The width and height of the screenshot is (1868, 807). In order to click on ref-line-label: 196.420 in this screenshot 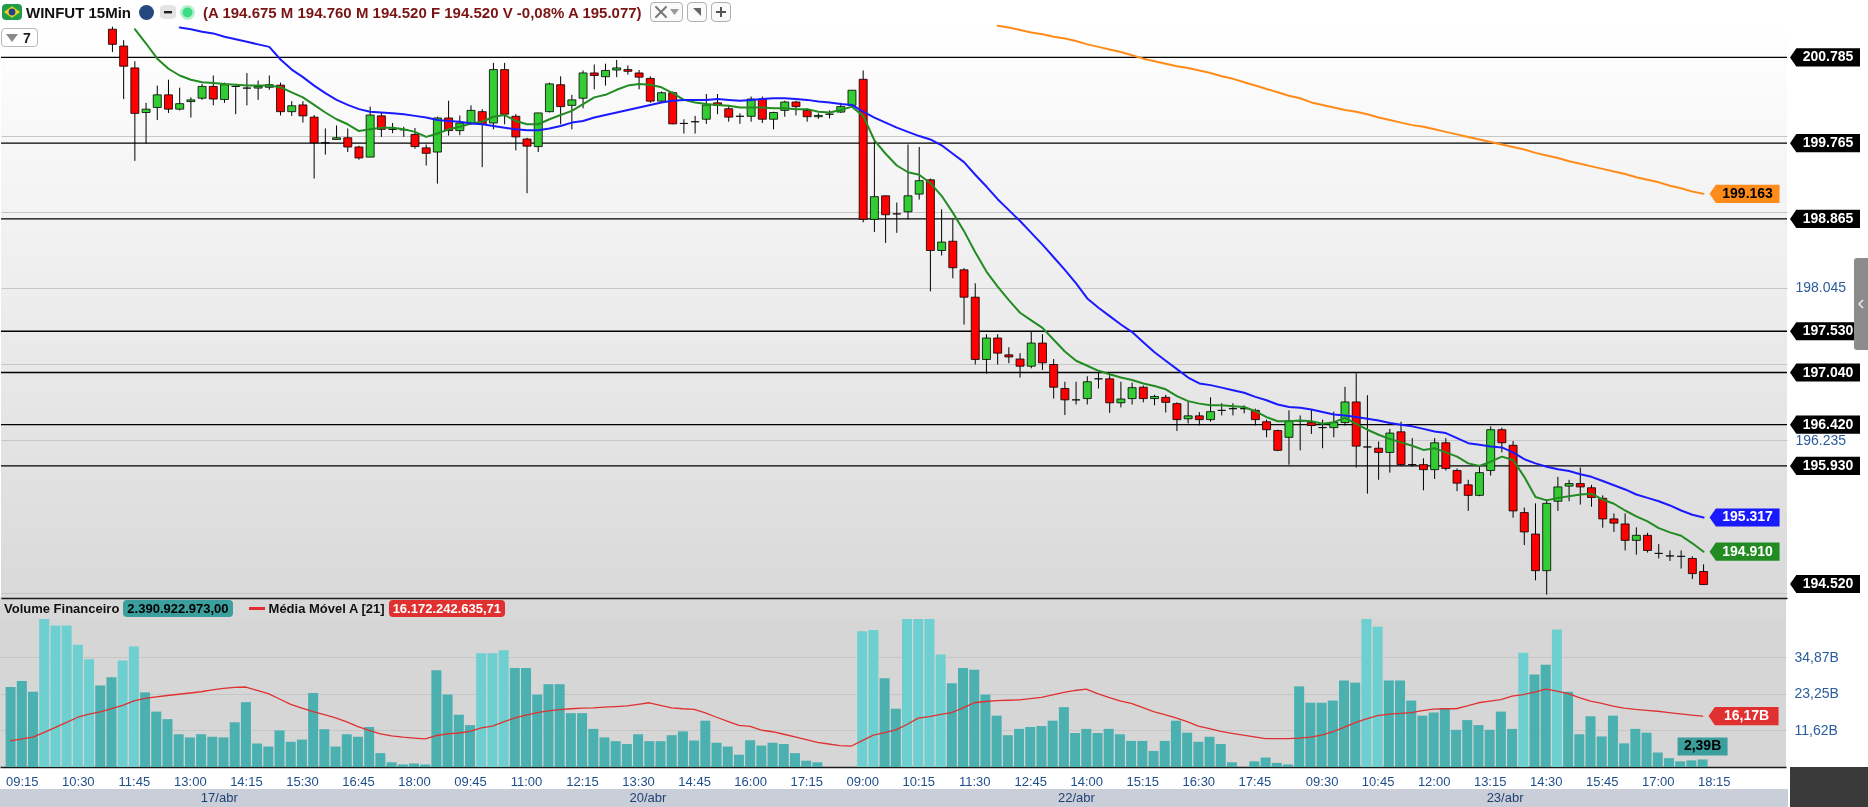, I will do `click(1828, 423)`.